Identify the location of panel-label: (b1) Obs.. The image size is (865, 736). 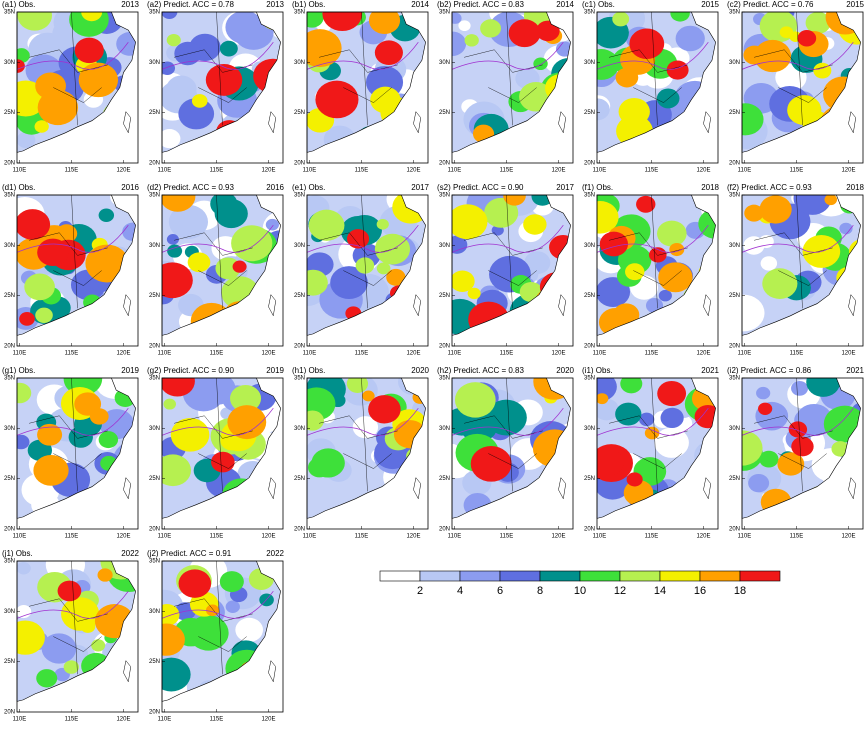
(308, 4).